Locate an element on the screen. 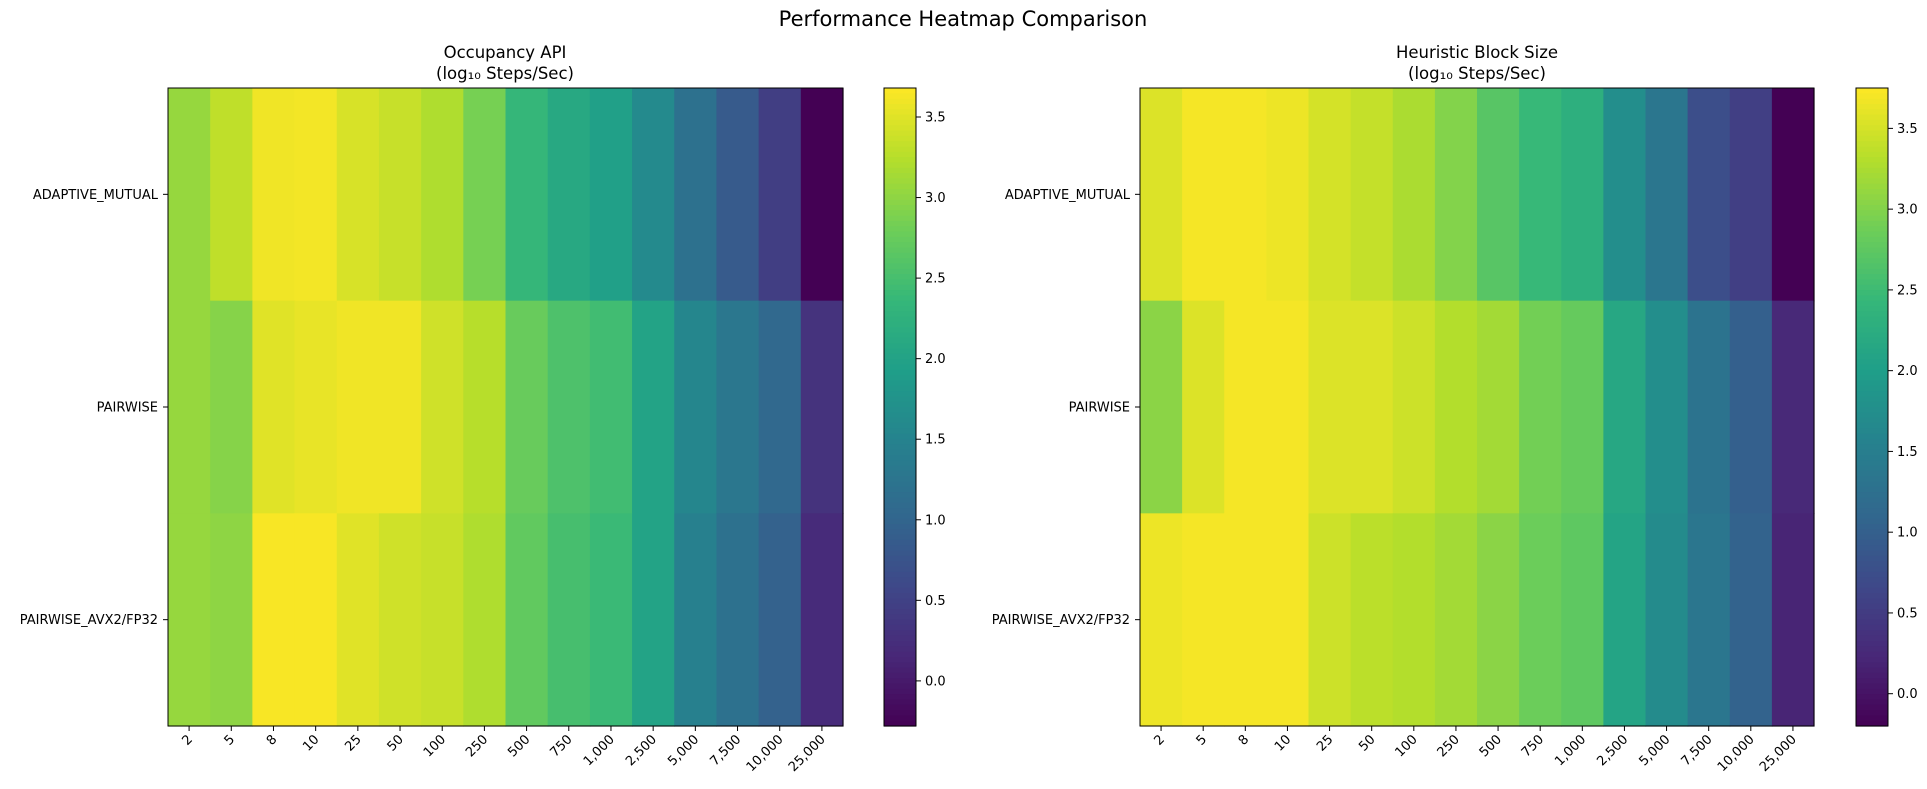 The height and width of the screenshot is (789, 1927). x-tick-label: 250 is located at coordinates (477, 746).